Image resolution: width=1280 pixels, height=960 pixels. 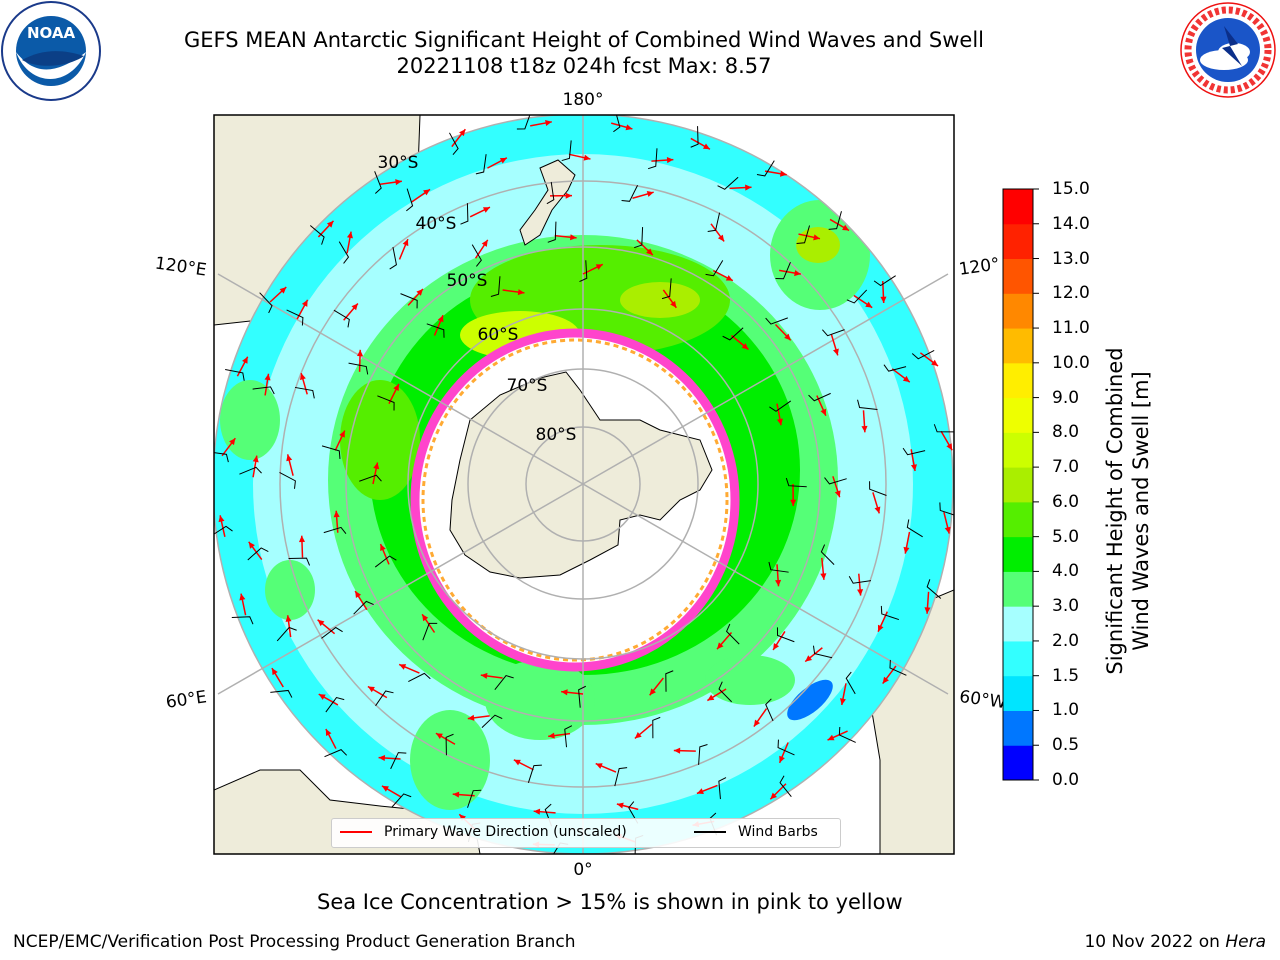 I want to click on legend-swatch-red, so click(x=356, y=832).